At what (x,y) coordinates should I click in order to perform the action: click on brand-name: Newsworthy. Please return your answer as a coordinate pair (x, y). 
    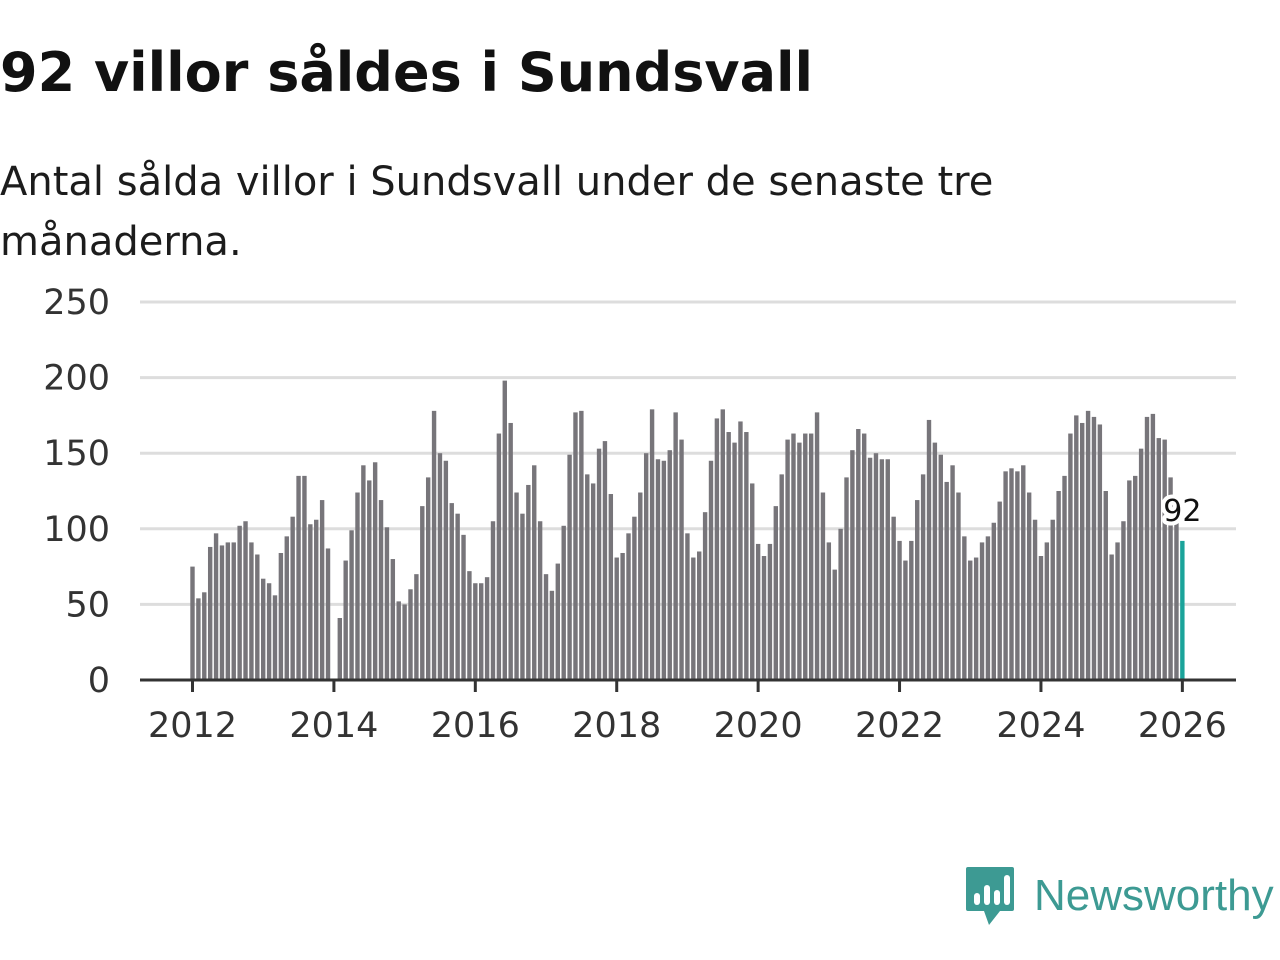
    Looking at the image, I should click on (1154, 895).